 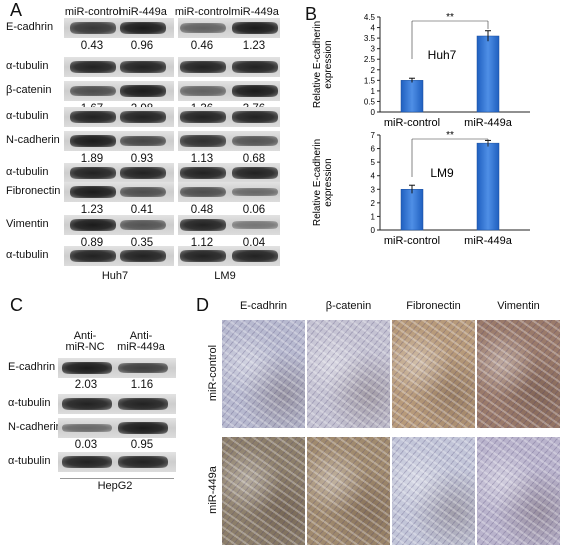 What do you see at coordinates (442, 55) in the screenshot?
I see `cell-line-label: Huh7` at bounding box center [442, 55].